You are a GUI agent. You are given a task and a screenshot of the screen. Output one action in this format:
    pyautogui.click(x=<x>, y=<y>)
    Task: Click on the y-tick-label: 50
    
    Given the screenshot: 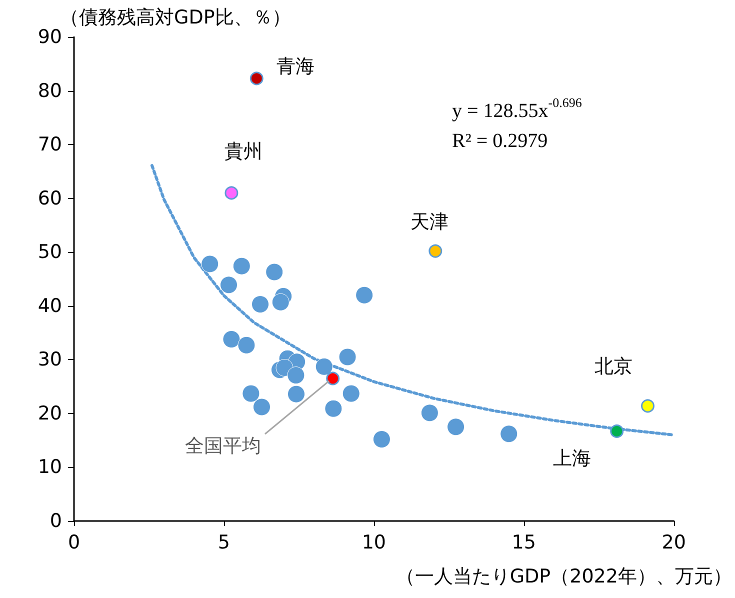 What is the action you would take?
    pyautogui.click(x=50, y=252)
    